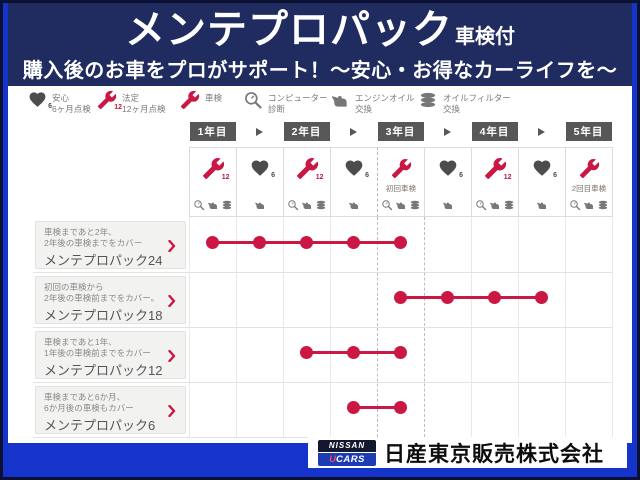  Describe the element at coordinates (103, 315) in the screenshot. I see `plan-name: メンテプロパック18` at that location.